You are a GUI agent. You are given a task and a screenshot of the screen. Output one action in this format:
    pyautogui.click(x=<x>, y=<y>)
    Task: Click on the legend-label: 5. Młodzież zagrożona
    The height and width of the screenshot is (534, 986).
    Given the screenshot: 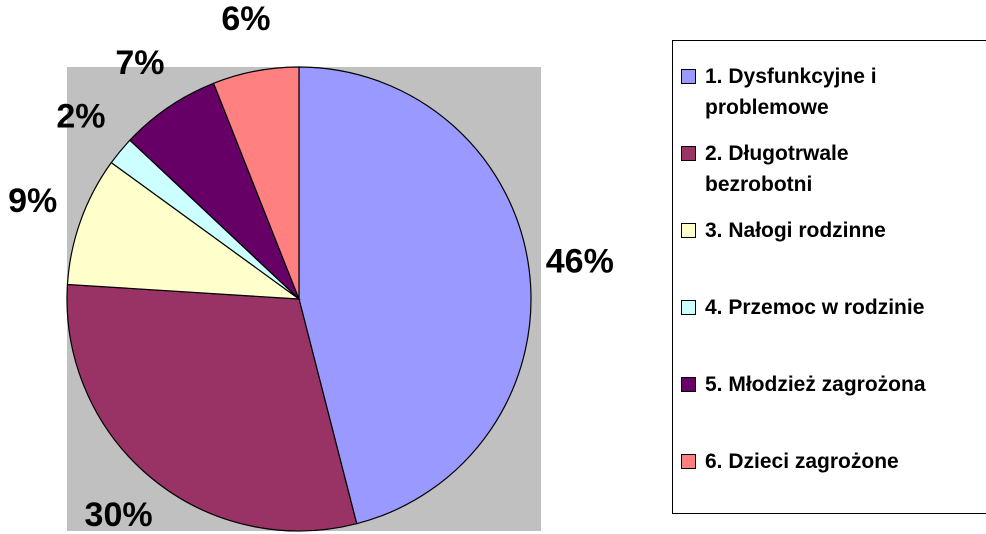 What is the action you would take?
    pyautogui.click(x=815, y=384)
    